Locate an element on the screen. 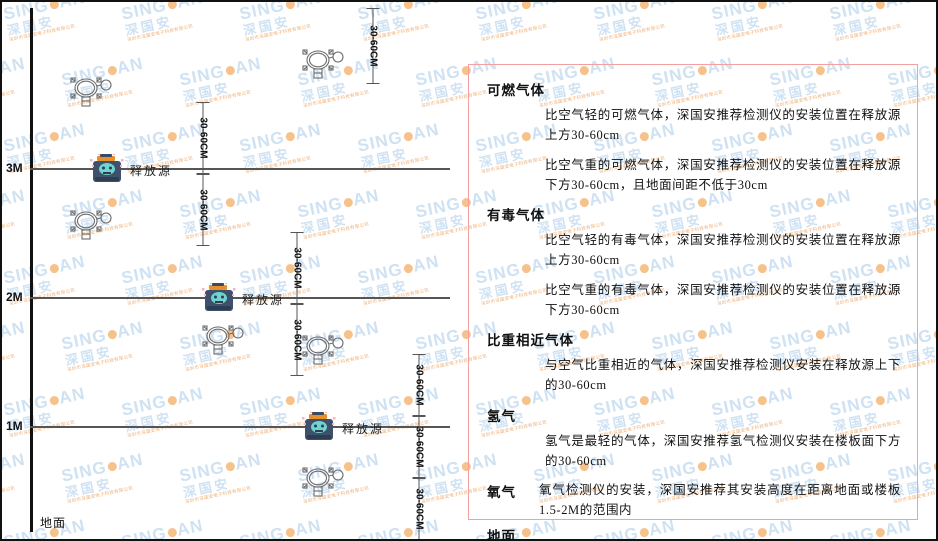 Image resolution: width=938 pixels, height=541 pixels. panel-section-heading: 可燃气体 is located at coordinates (516, 90).